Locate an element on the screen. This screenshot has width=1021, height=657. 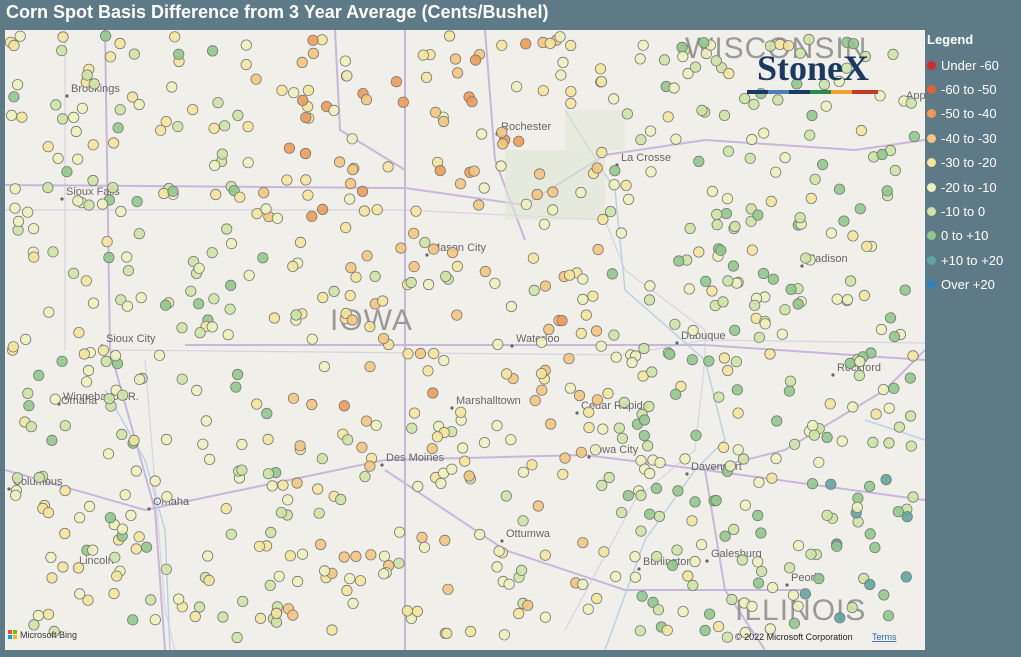
legend-label: -60 to -50 is located at coordinates (969, 90).